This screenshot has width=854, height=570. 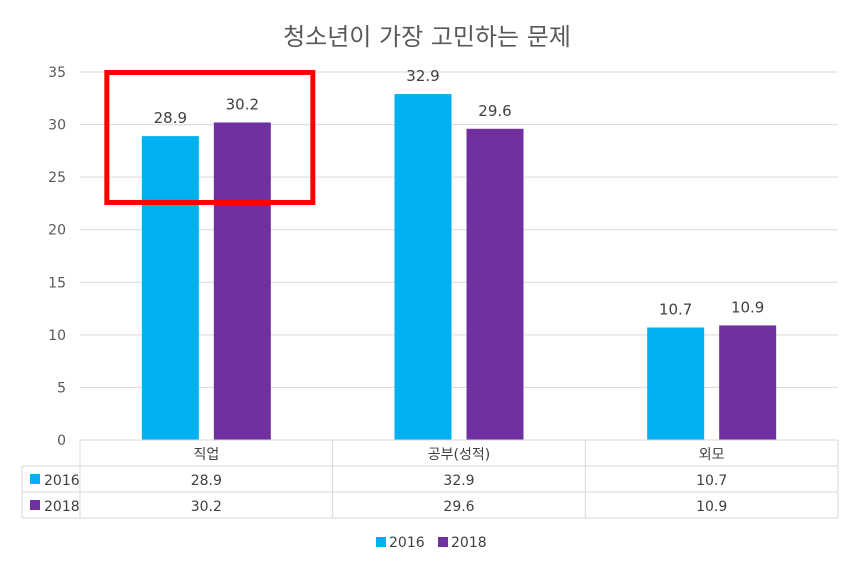 I want to click on highlight-rectangle, so click(x=210, y=137).